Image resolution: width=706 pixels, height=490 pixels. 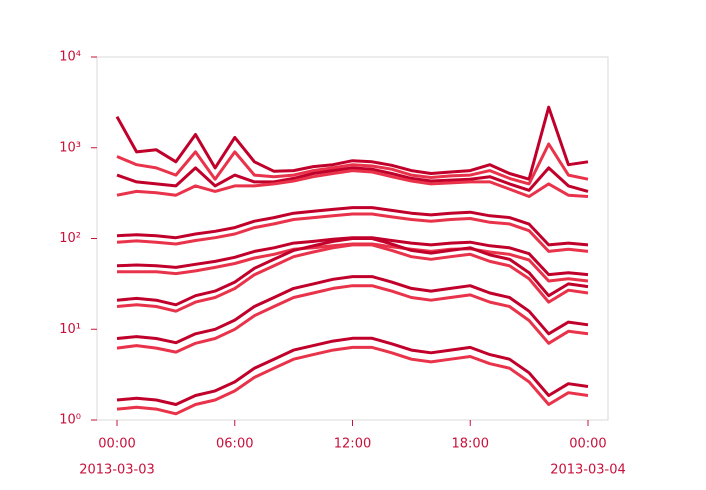 I want to click on y-tick-label: 10⁰, so click(x=70, y=420).